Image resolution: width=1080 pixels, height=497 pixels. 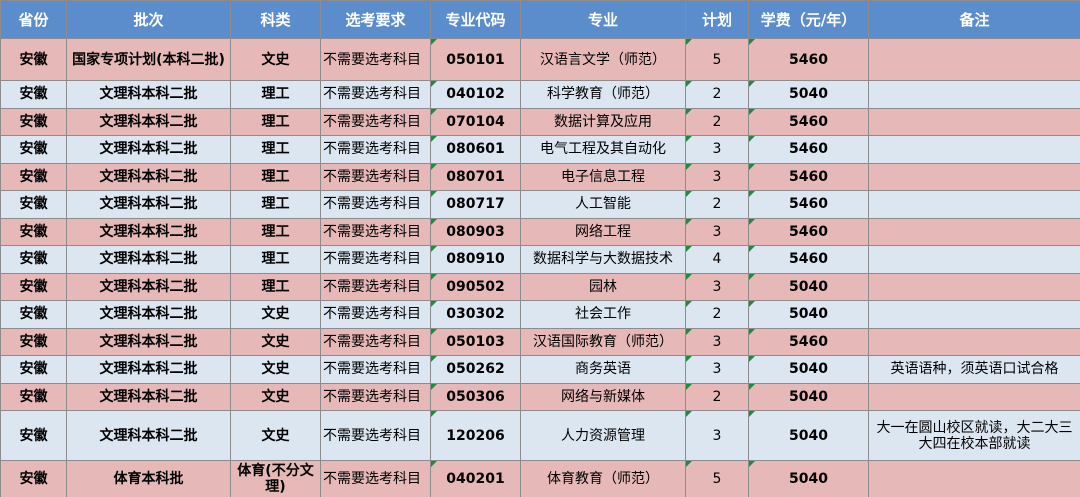 What do you see at coordinates (974, 435) in the screenshot?
I see `cell-note: 大一在圆山校区就读，大二大三大四在校本部就读` at bounding box center [974, 435].